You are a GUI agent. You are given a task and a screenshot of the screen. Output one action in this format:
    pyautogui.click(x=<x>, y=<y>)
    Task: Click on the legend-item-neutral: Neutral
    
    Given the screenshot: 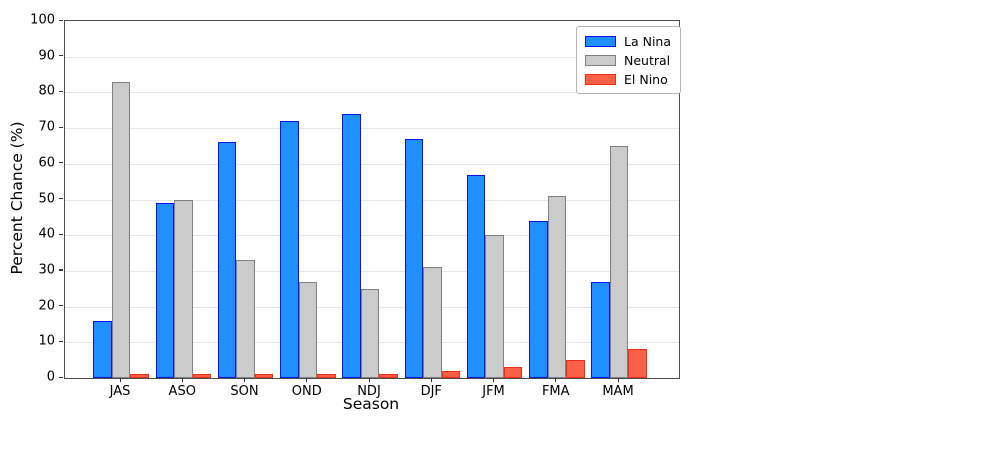 What is the action you would take?
    pyautogui.click(x=628, y=60)
    